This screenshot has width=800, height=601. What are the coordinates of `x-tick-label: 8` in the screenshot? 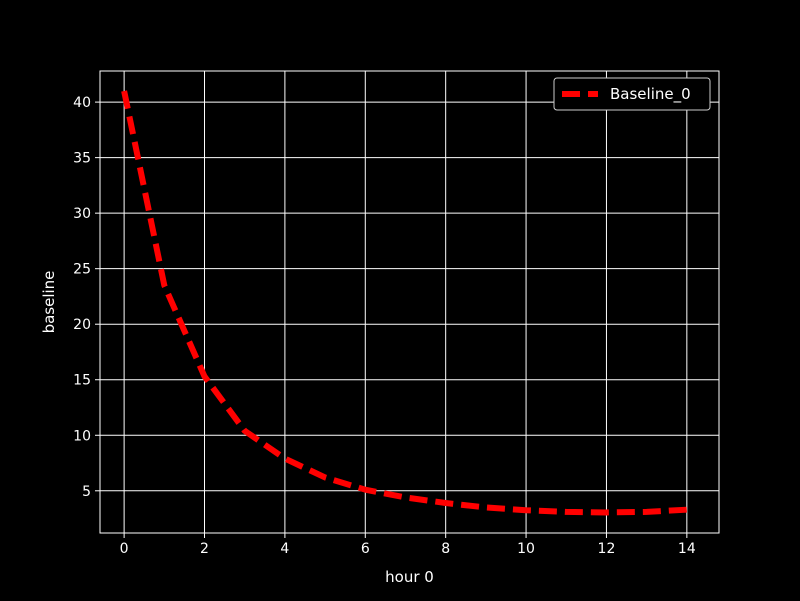 It's located at (445, 549).